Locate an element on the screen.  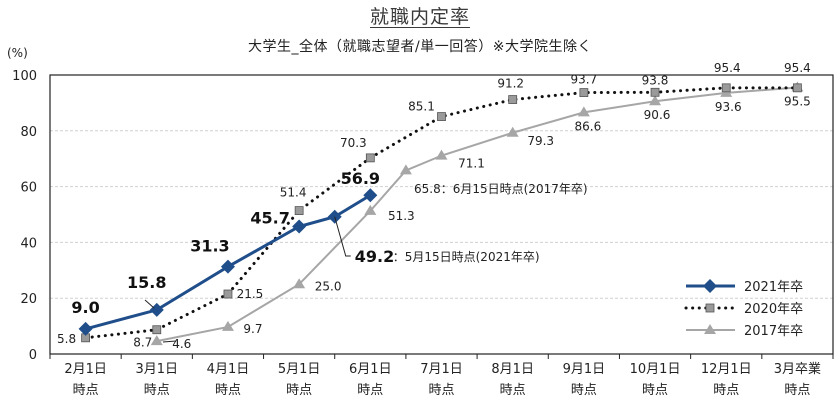
y-tick-label: 80 is located at coordinates (28, 132).